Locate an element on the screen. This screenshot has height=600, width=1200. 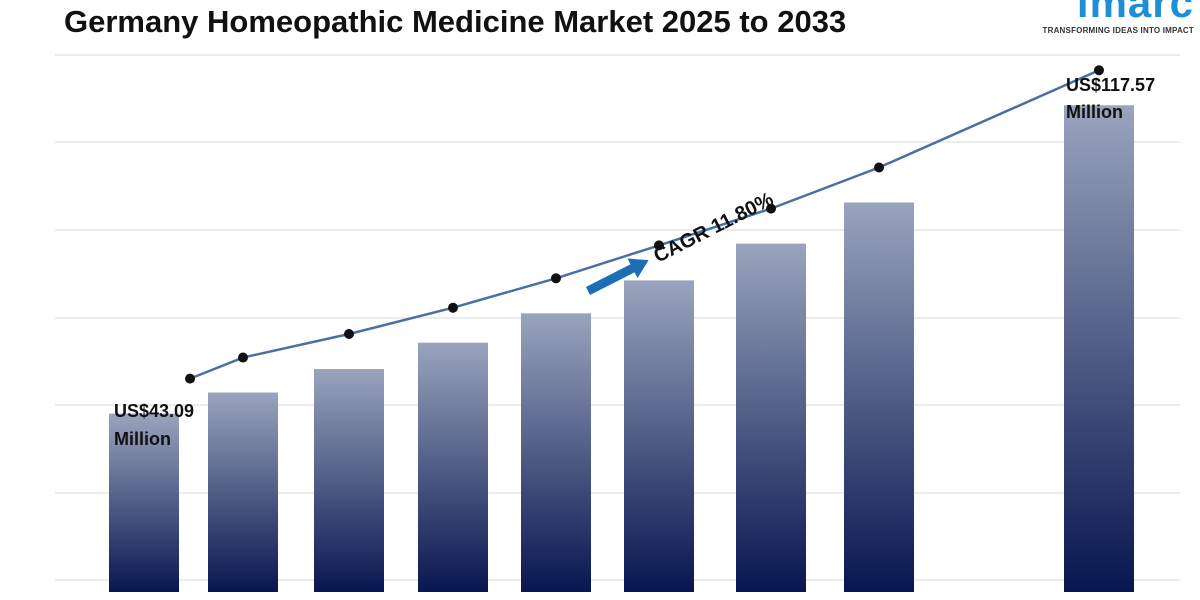
trend-point-2033 is located at coordinates (1099, 70).